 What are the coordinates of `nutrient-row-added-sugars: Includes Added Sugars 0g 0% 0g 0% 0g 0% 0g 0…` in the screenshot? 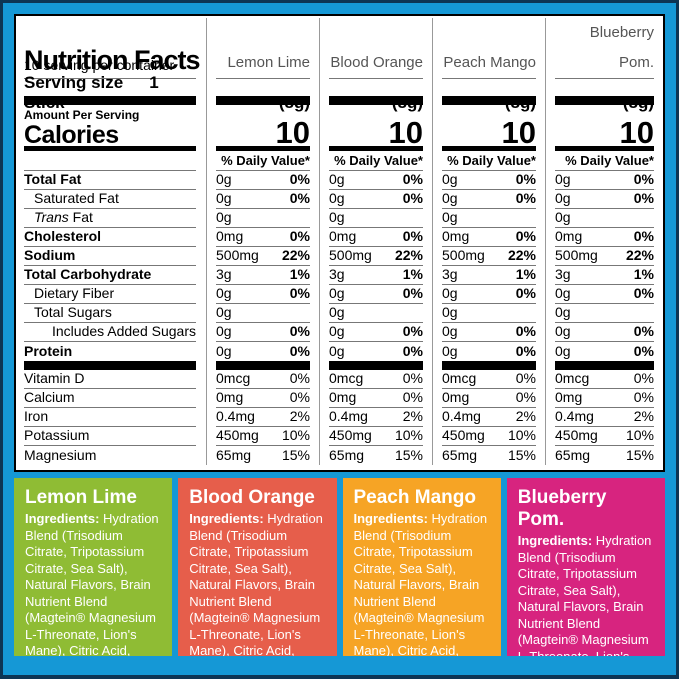 It's located at (339, 332).